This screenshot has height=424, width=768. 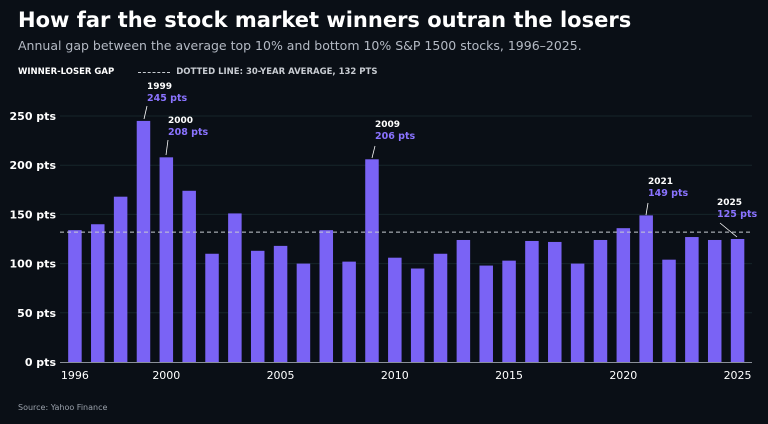 I want to click on bar-2005, so click(x=280, y=303).